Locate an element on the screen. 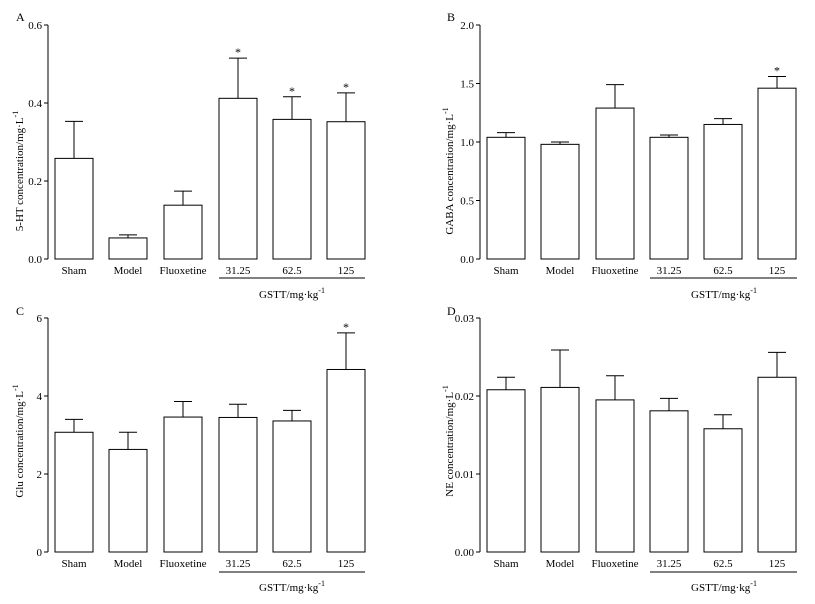 This screenshot has width=815, height=604. y-axis-label: NE concentration/mg·L-1 is located at coordinates (448, 440).